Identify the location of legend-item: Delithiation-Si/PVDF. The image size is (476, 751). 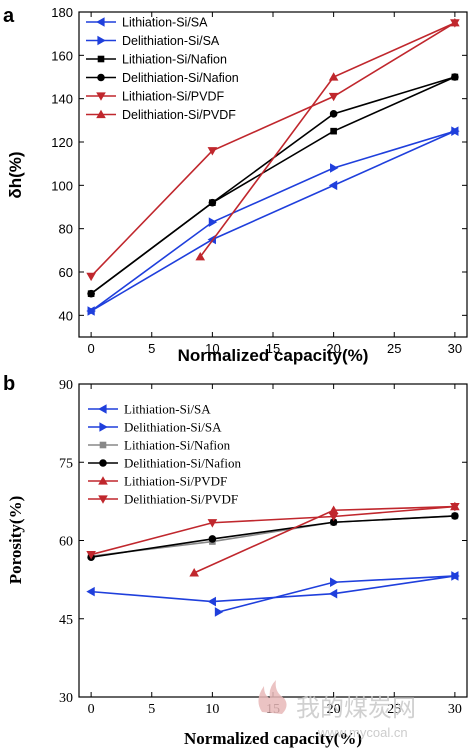
(163, 499).